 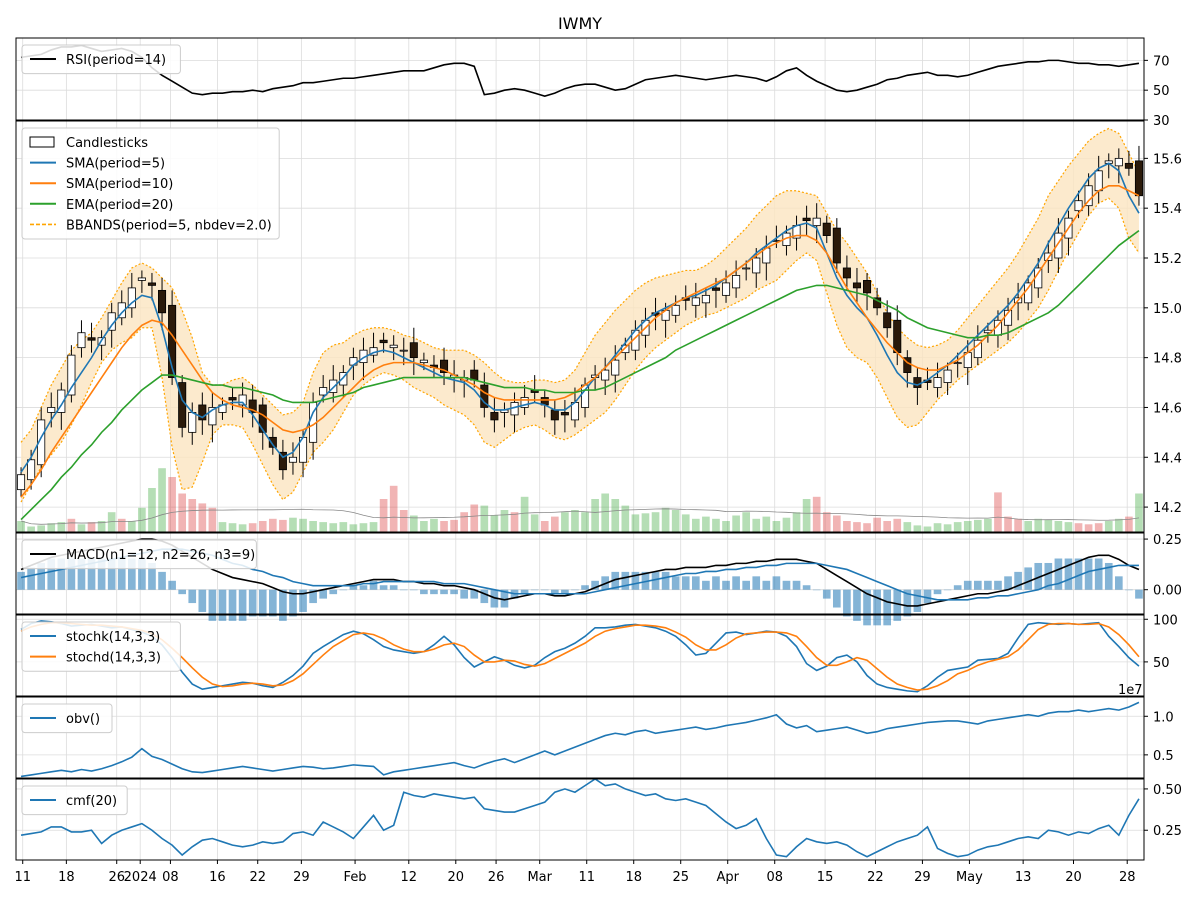 I want to click on xtick-label-11: 26, so click(x=496, y=877).